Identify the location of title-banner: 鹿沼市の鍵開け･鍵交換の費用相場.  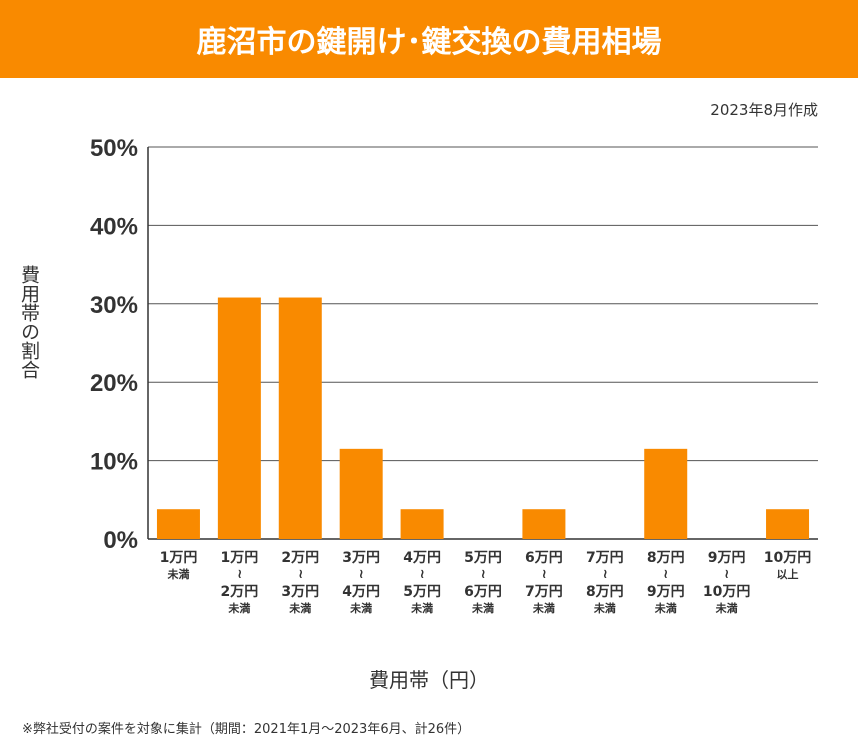
(429, 39).